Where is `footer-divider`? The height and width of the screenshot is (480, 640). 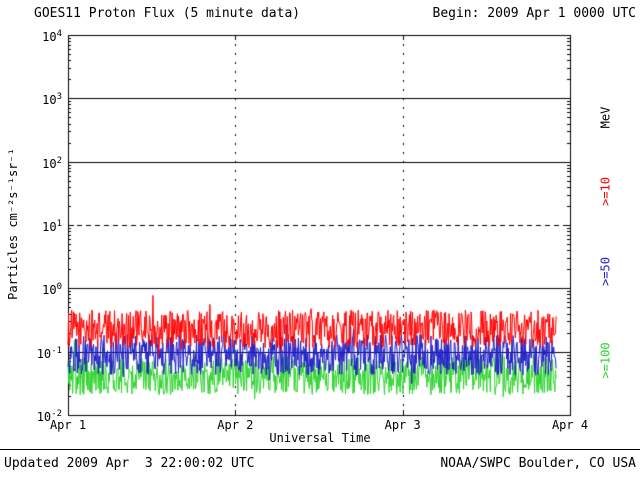 footer-divider is located at coordinates (320, 449).